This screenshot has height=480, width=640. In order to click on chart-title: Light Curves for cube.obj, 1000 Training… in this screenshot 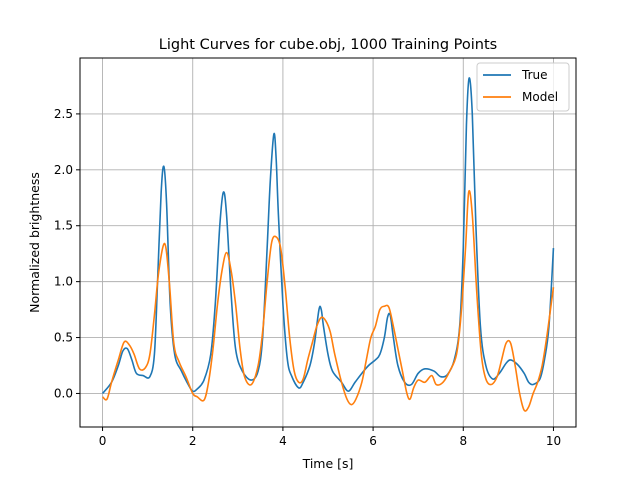, I will do `click(328, 45)`.